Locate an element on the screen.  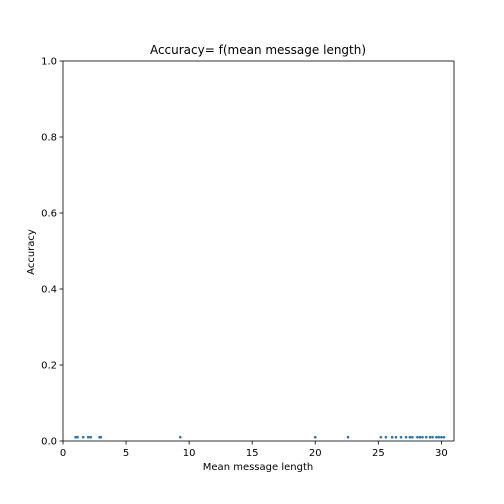
y-tick-label: 0.2 is located at coordinates (49, 366).